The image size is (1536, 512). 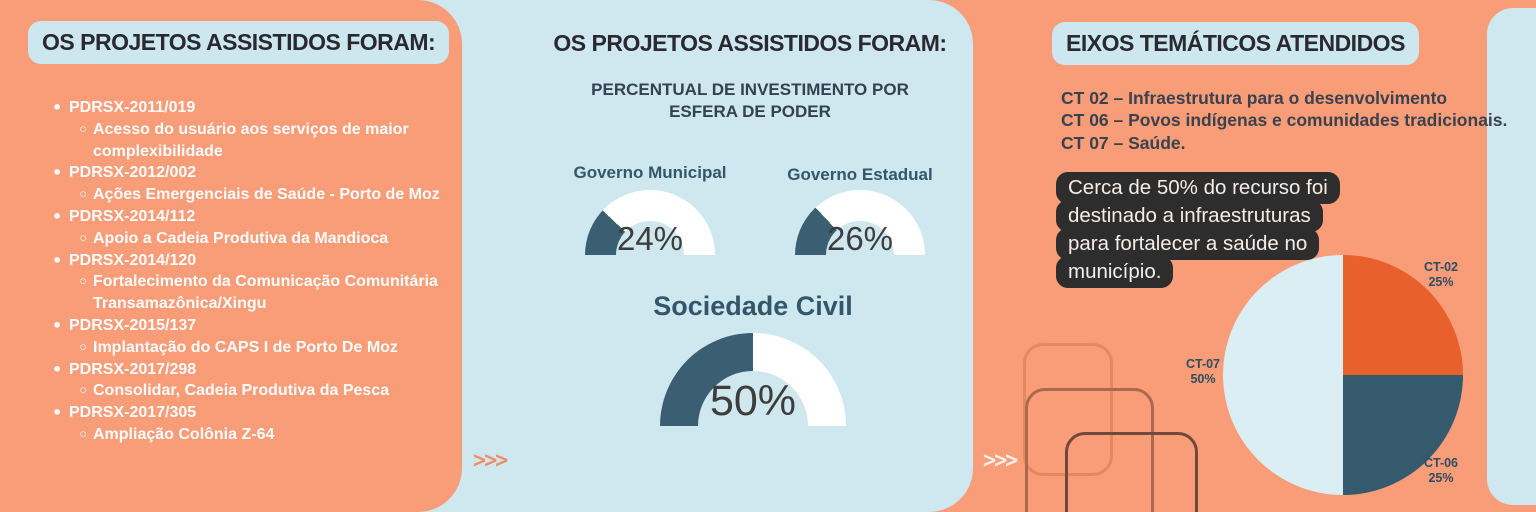 What do you see at coordinates (247, 173) in the screenshot?
I see `project-code-line: • PDRSX-2012/002` at bounding box center [247, 173].